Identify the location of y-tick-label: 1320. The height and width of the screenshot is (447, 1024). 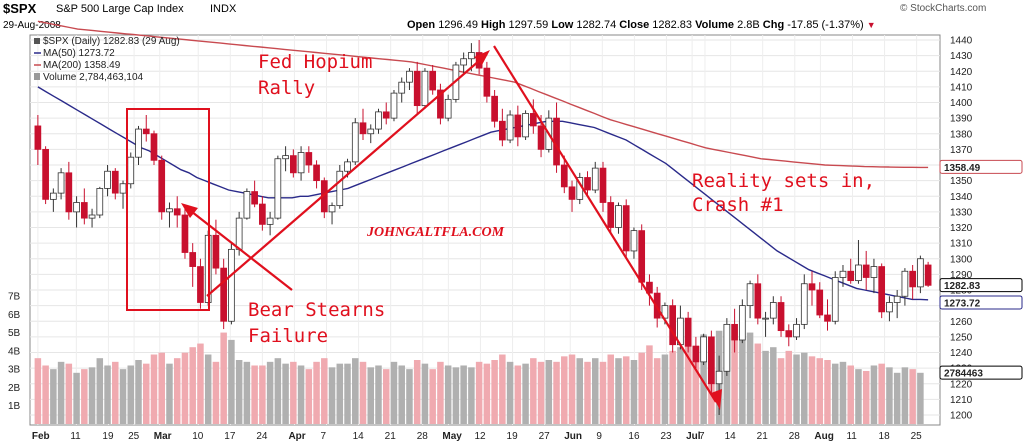
(961, 228).